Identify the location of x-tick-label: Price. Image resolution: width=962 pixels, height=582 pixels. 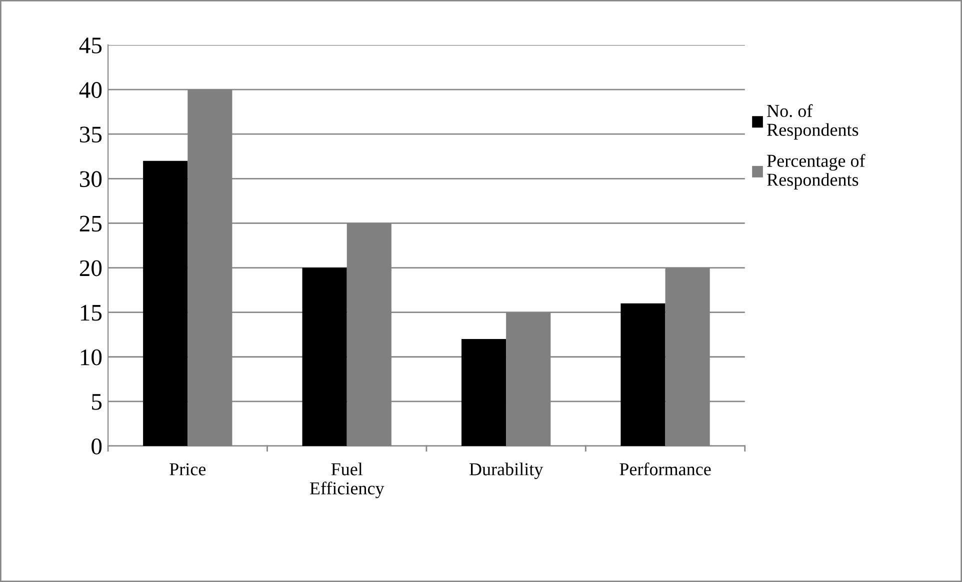
(188, 469).